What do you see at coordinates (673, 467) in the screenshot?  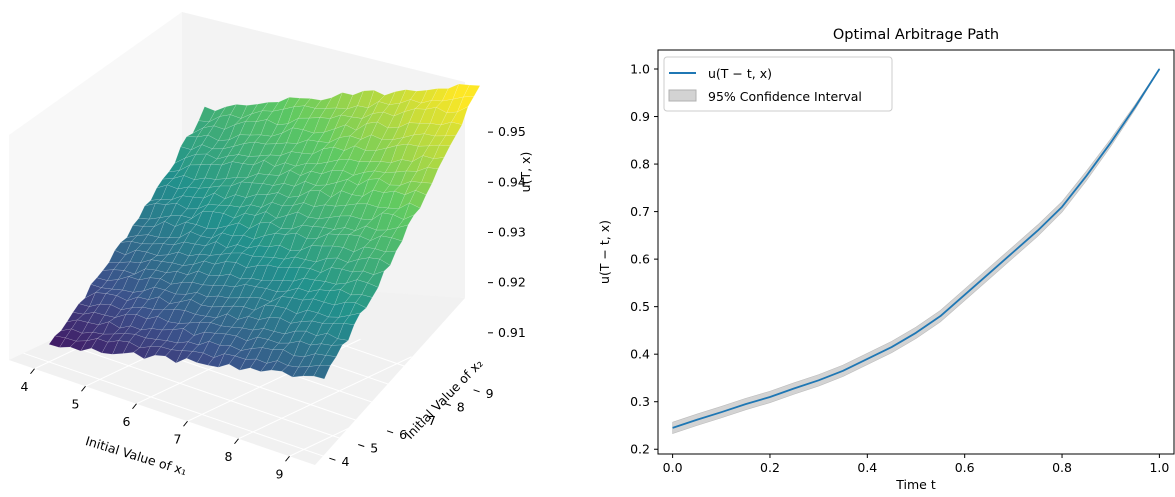 I see `x-tick-label: 0.0` at bounding box center [673, 467].